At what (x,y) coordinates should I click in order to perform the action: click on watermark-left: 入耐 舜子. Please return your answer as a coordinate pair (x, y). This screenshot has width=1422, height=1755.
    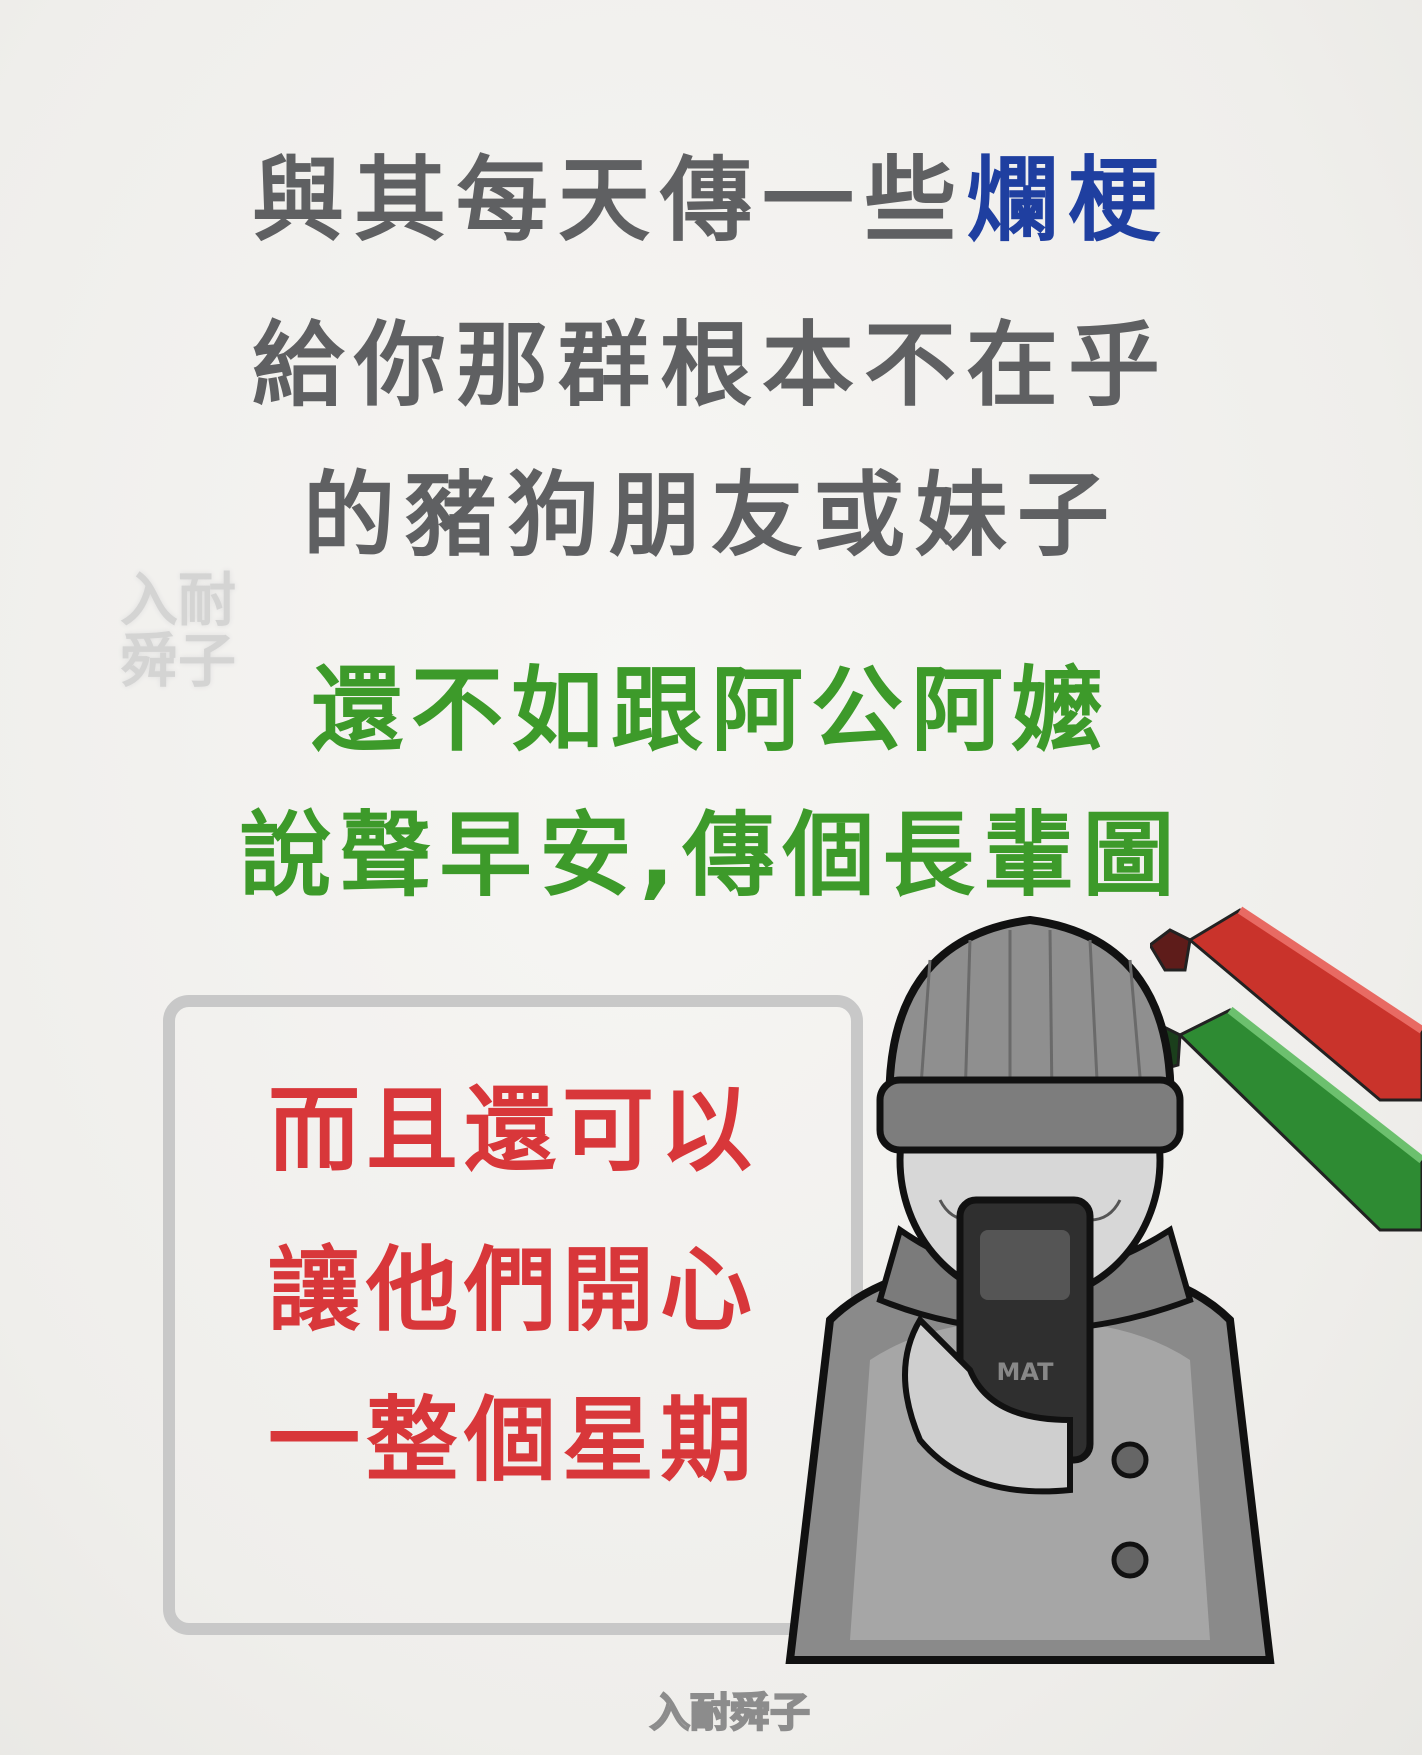
    Looking at the image, I should click on (178, 675).